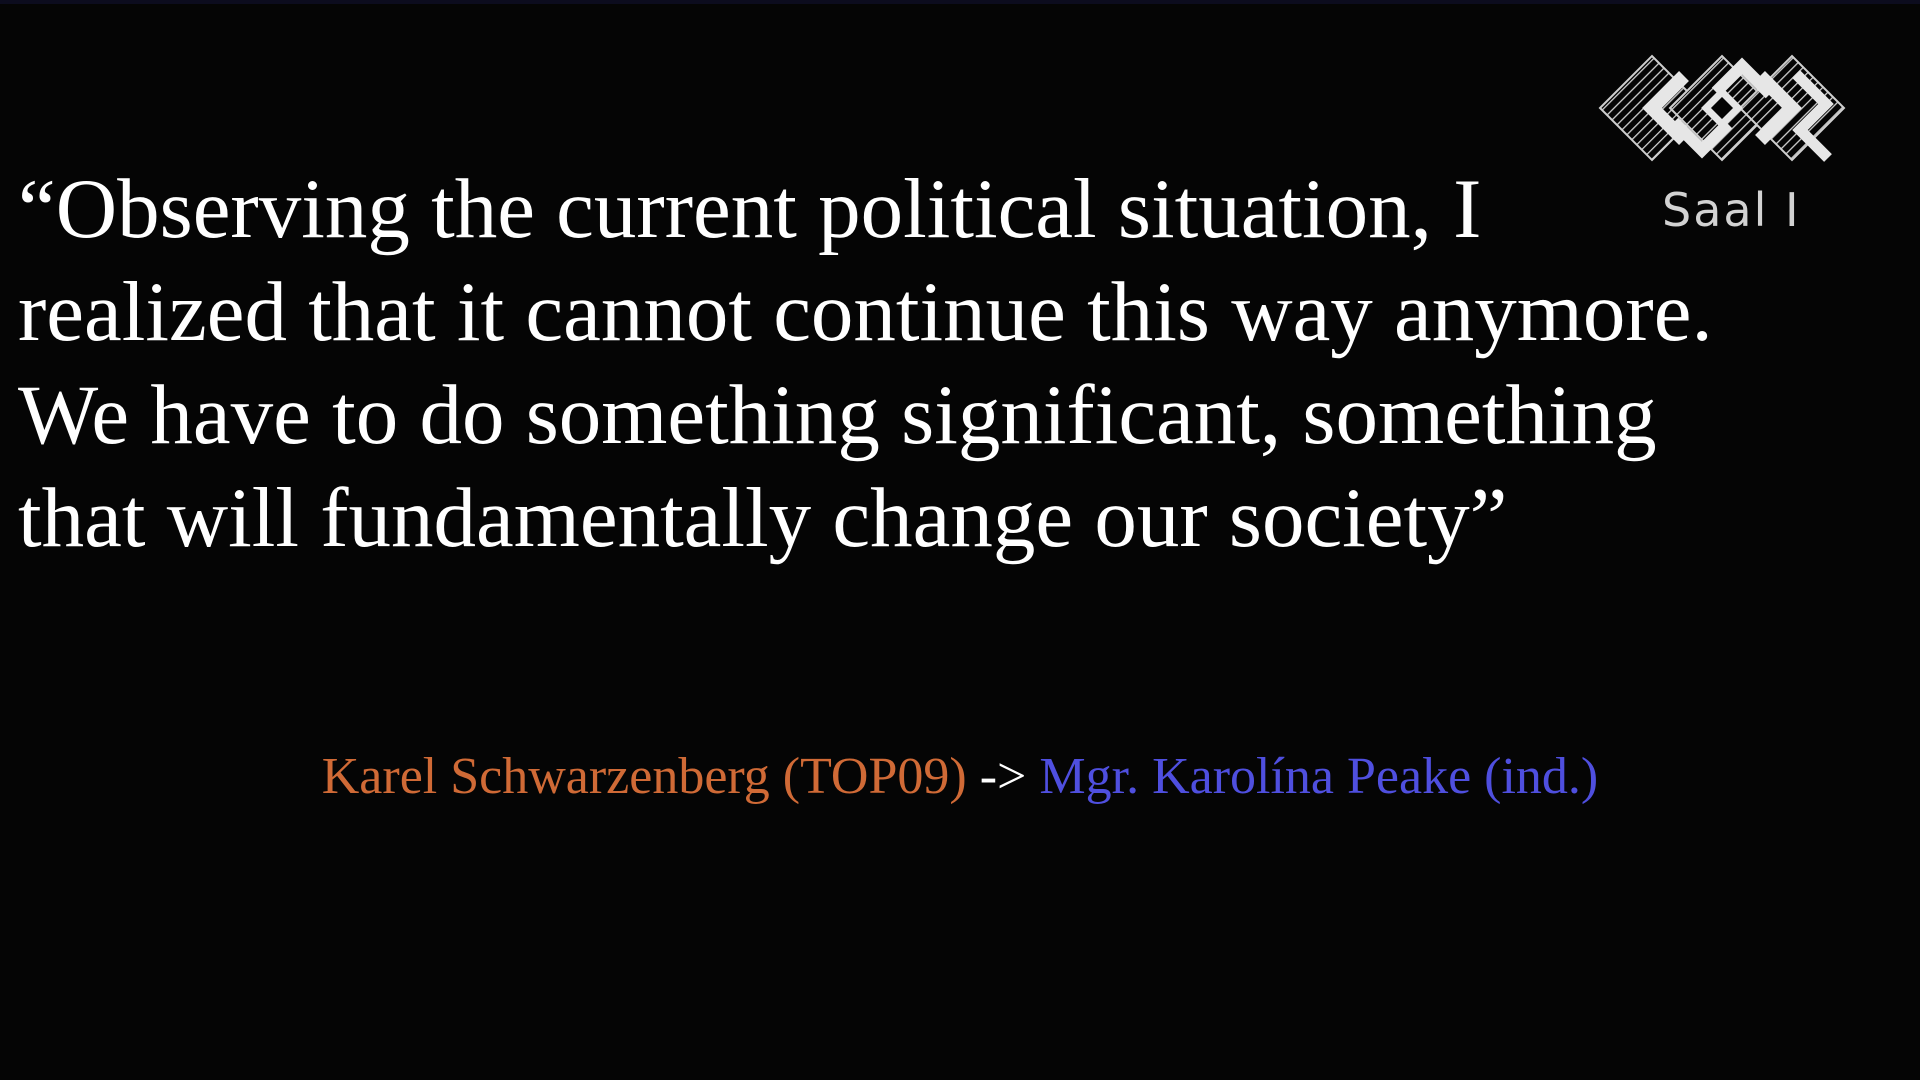 The image size is (1920, 1080). Describe the element at coordinates (1319, 776) in the screenshot. I see `actual-speaker: Mgr. Karolína Peake (ind.)` at that location.